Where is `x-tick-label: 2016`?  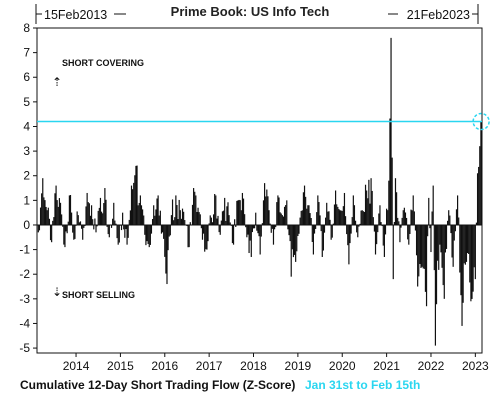 x-tick-label: 2016 is located at coordinates (164, 366).